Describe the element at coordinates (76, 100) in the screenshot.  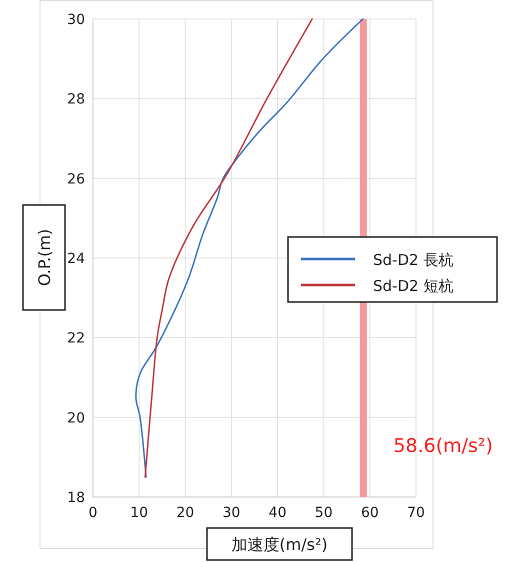
I see `y-tick-label: 28` at that location.